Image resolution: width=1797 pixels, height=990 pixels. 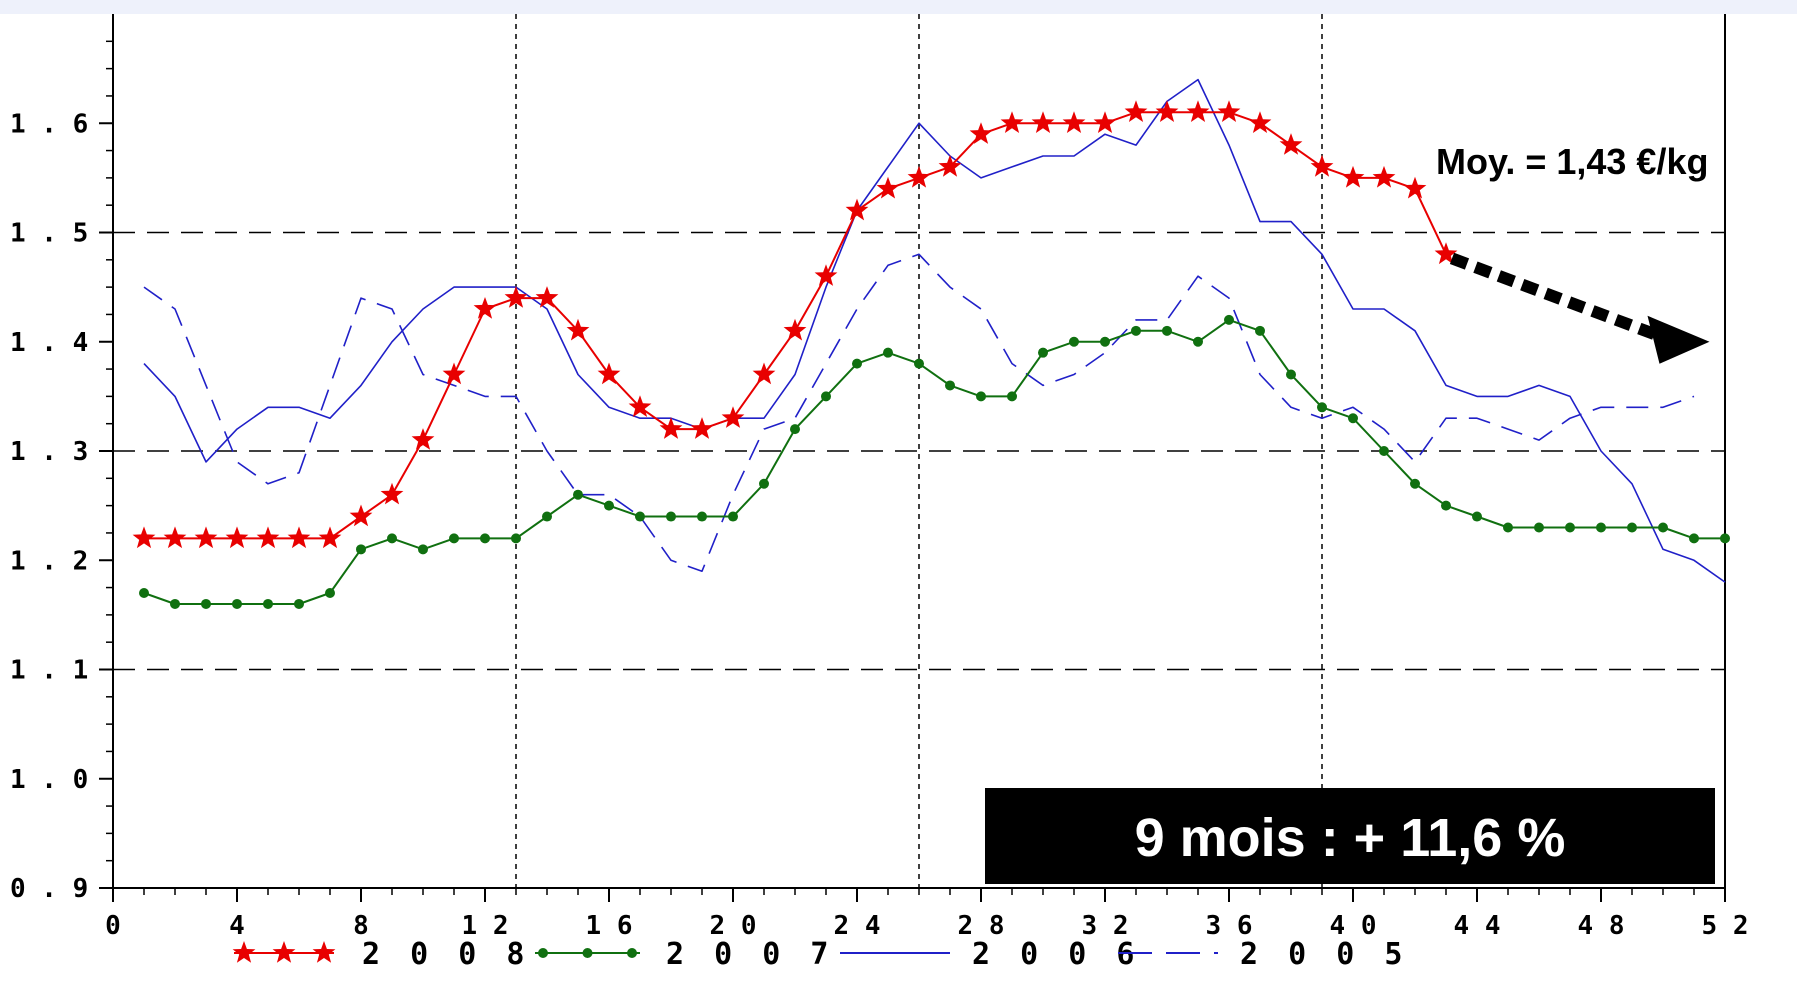 I want to click on x-tick-label: 2 8, so click(x=981, y=926).